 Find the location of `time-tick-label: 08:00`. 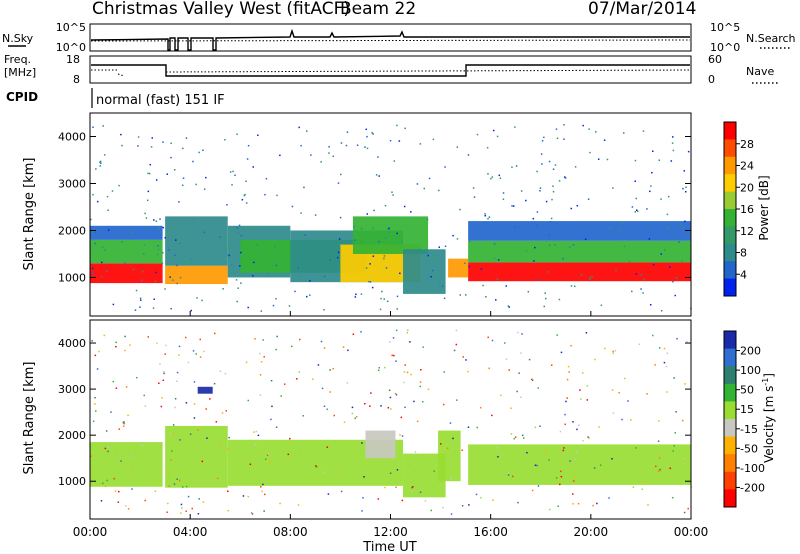

time-tick-label: 08:00 is located at coordinates (290, 532).